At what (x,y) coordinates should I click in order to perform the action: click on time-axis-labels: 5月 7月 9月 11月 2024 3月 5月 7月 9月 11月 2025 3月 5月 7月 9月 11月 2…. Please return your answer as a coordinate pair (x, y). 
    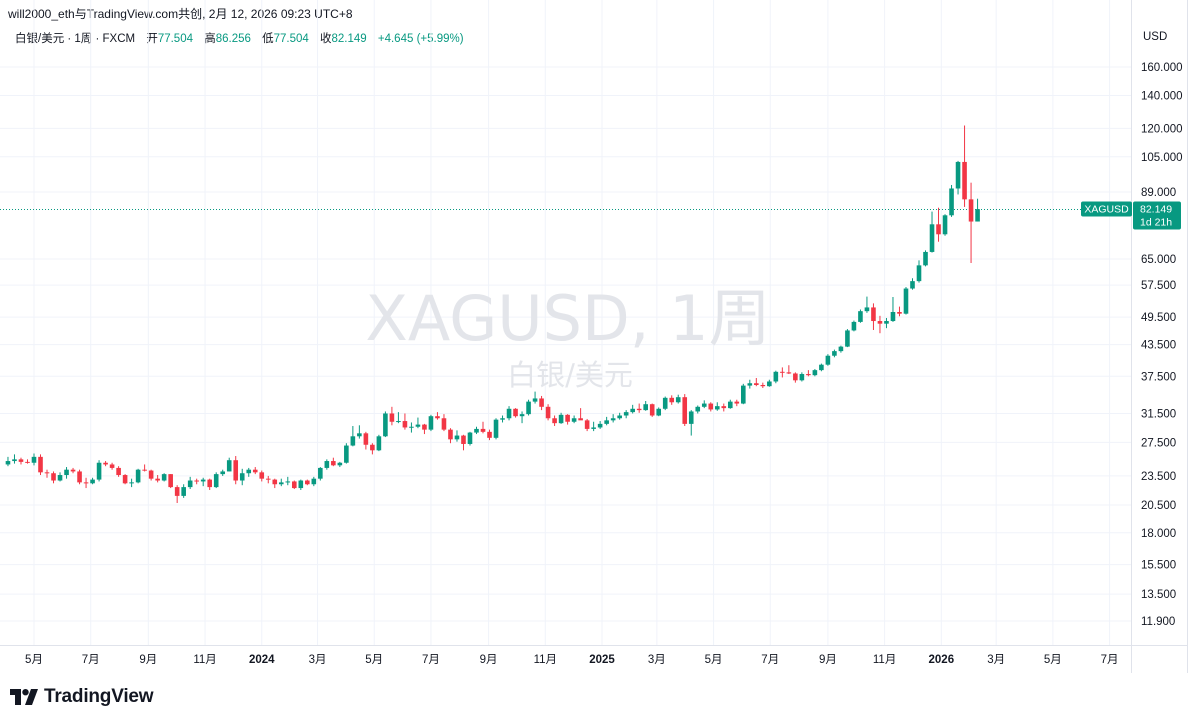
    Looking at the image, I should click on (571, 660).